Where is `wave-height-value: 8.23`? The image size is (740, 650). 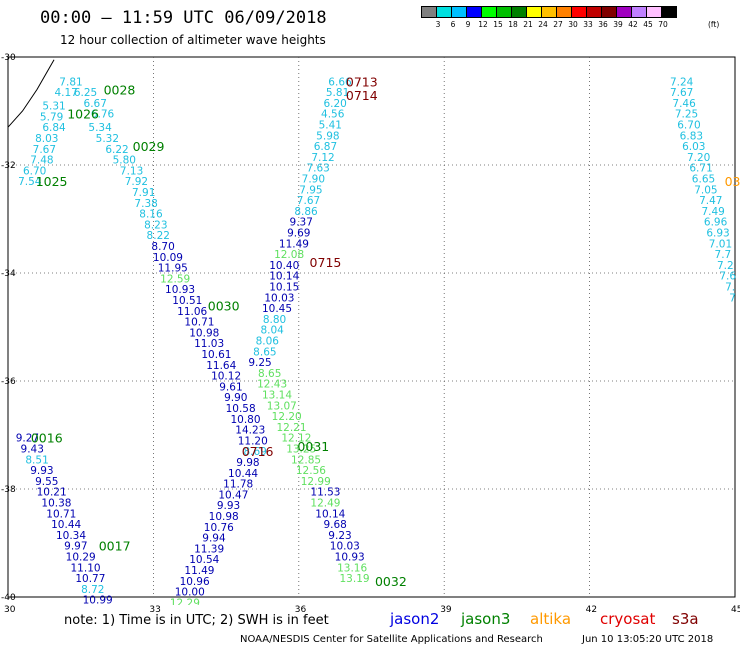 wave-height-value: 8.23 is located at coordinates (155, 225).